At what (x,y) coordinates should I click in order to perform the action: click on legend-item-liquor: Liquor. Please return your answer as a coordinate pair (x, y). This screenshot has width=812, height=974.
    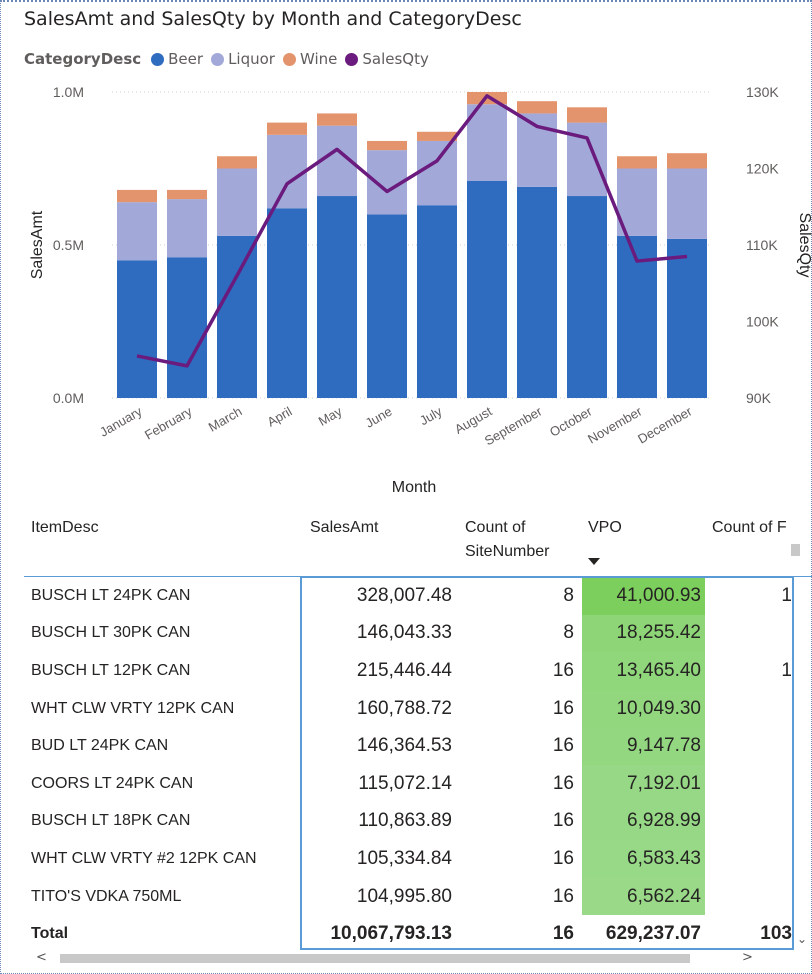
    Looking at the image, I should click on (243, 59).